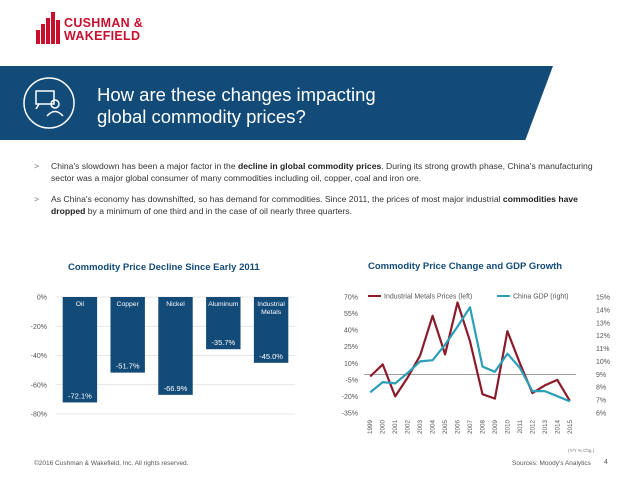  What do you see at coordinates (351, 364) in the screenshot?
I see `y-left-tick-label: 10%` at bounding box center [351, 364].